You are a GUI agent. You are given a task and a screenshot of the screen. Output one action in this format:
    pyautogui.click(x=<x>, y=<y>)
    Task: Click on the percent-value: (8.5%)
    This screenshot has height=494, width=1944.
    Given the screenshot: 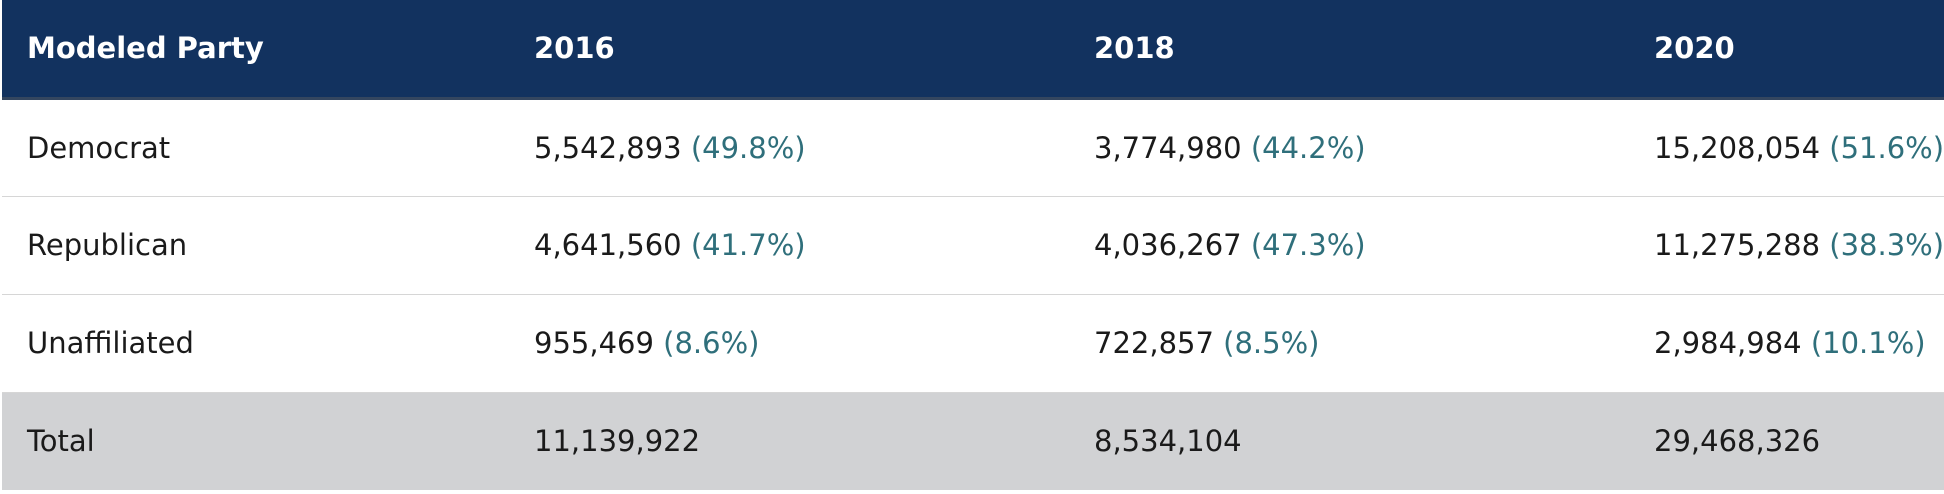 What is the action you would take?
    pyautogui.click(x=1271, y=343)
    